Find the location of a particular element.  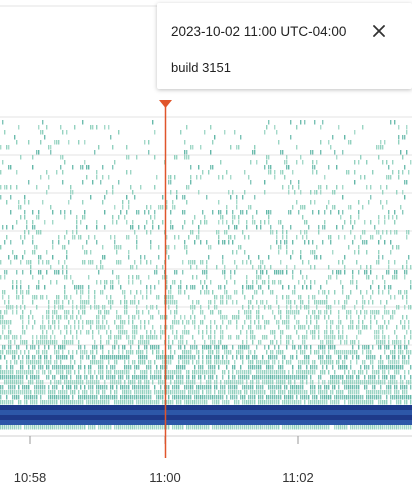

x-tick-label-3: 11:02 is located at coordinates (298, 477).